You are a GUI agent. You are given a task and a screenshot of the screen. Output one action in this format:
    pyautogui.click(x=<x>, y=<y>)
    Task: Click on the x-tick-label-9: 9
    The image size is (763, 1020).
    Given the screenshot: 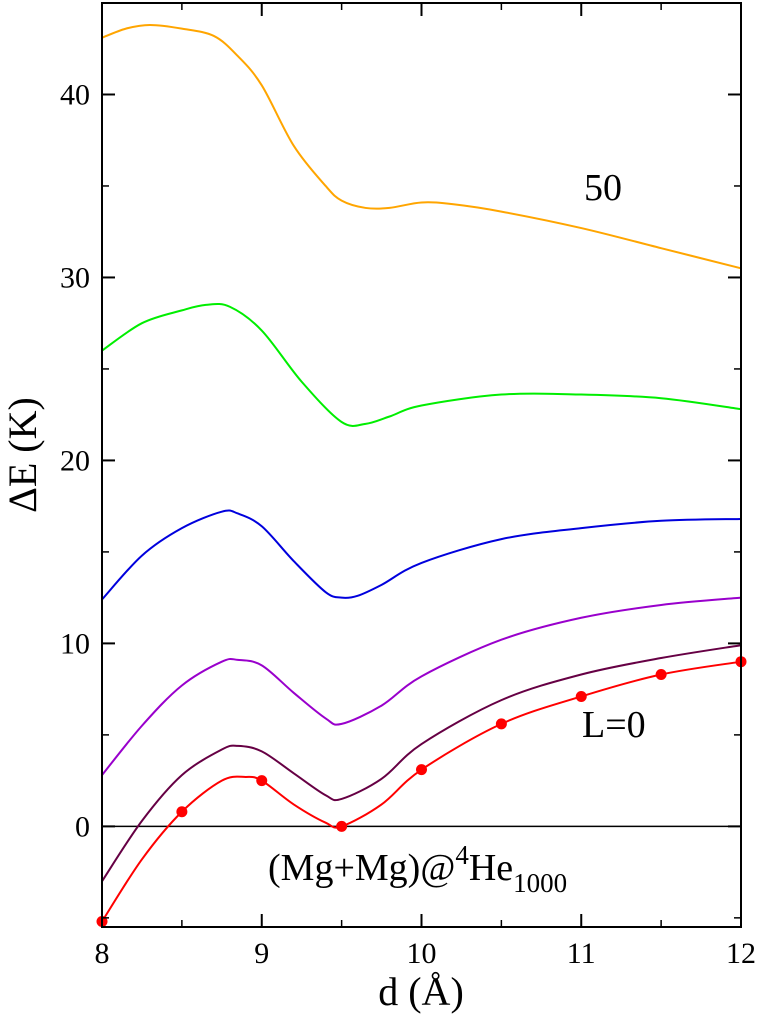 What is the action you would take?
    pyautogui.click(x=261, y=953)
    